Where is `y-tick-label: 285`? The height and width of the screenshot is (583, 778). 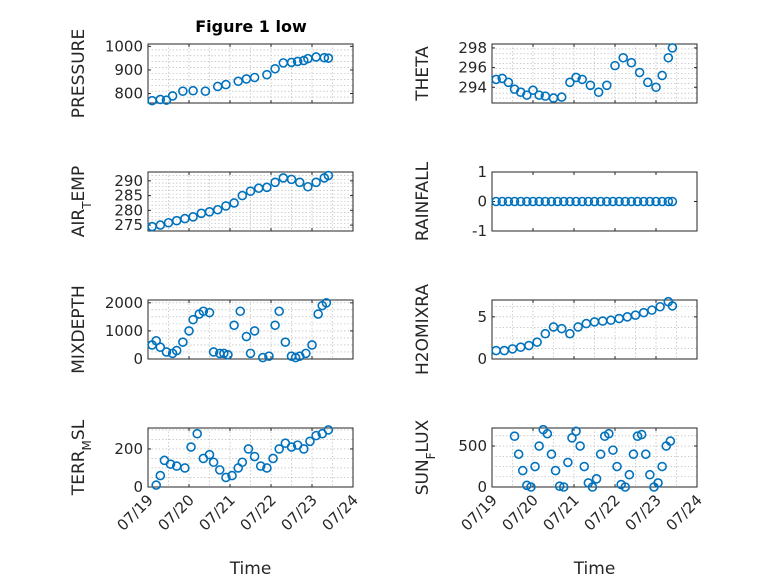
y-tick-label: 285 is located at coordinates (128, 196).